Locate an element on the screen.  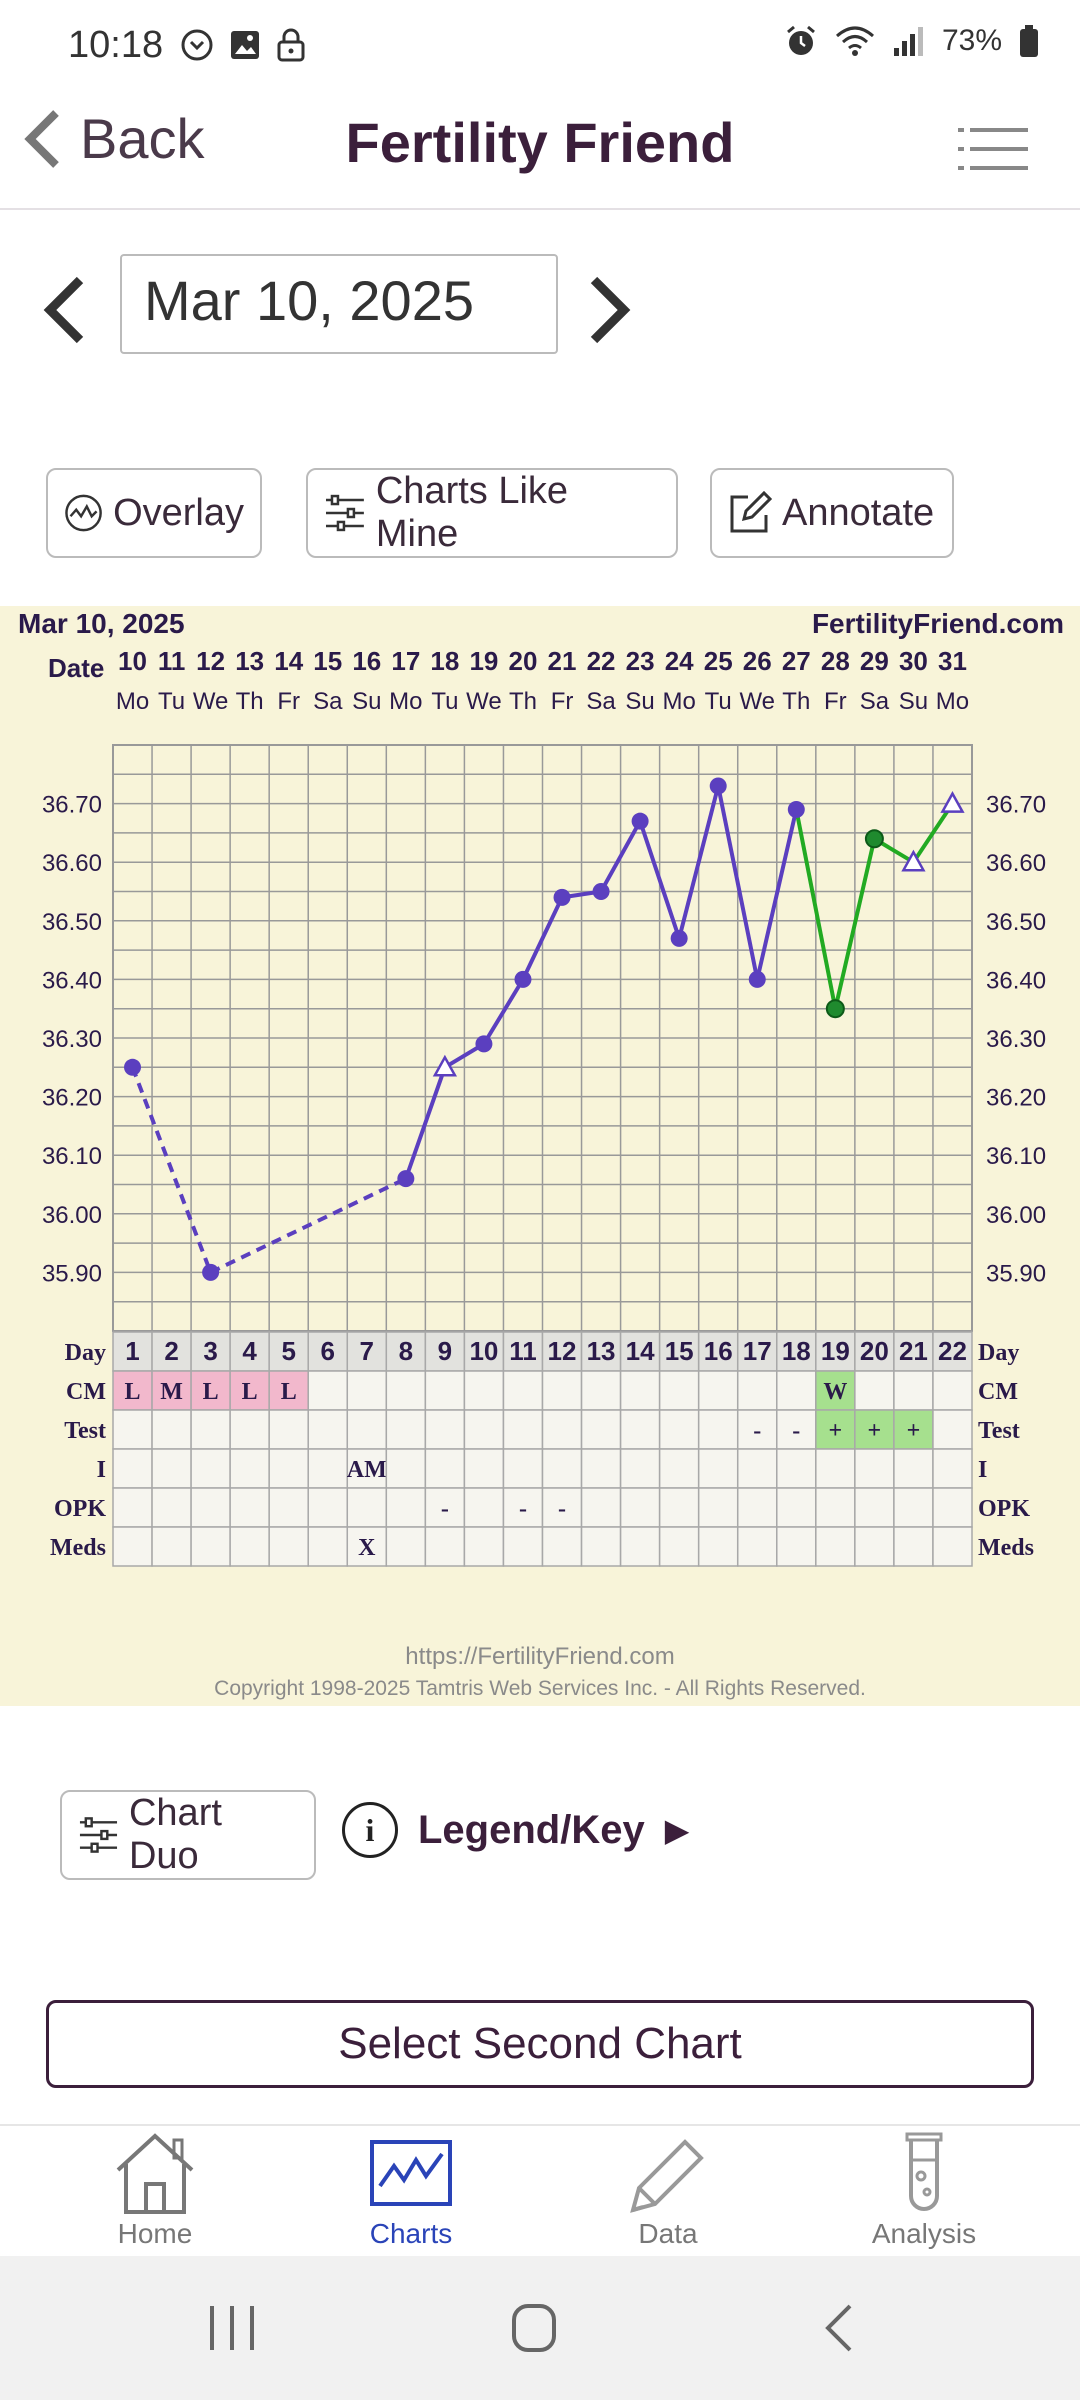
weekday-tick: We is located at coordinates (757, 701).